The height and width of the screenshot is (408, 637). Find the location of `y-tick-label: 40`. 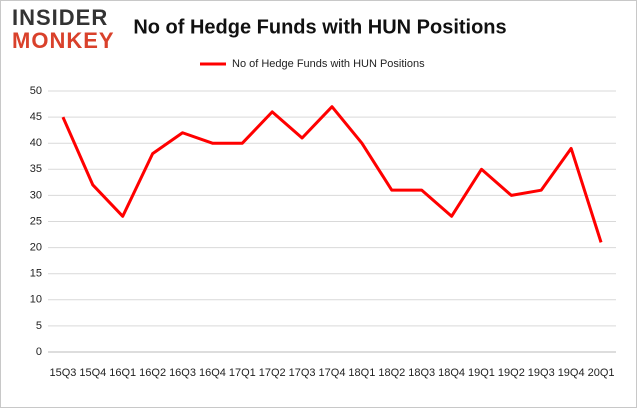

y-tick-label: 40 is located at coordinates (36, 143).